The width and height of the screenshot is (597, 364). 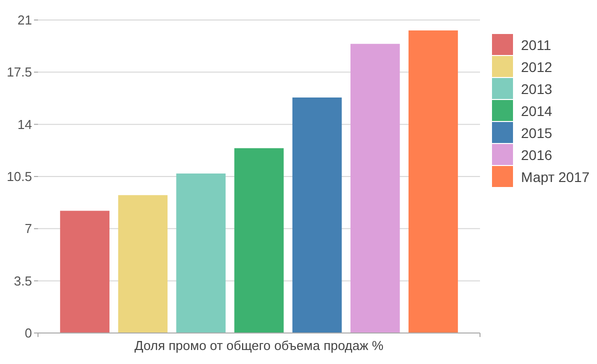 What do you see at coordinates (28, 228) in the screenshot?
I see `y-tick-label: 7` at bounding box center [28, 228].